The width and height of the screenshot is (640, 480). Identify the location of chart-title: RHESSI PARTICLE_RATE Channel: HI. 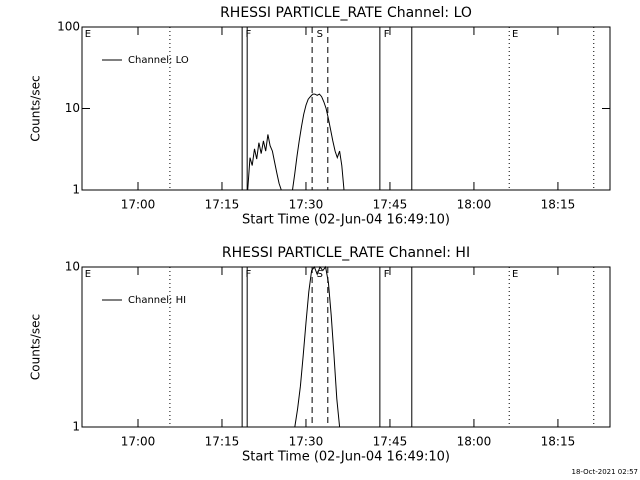
(346, 253).